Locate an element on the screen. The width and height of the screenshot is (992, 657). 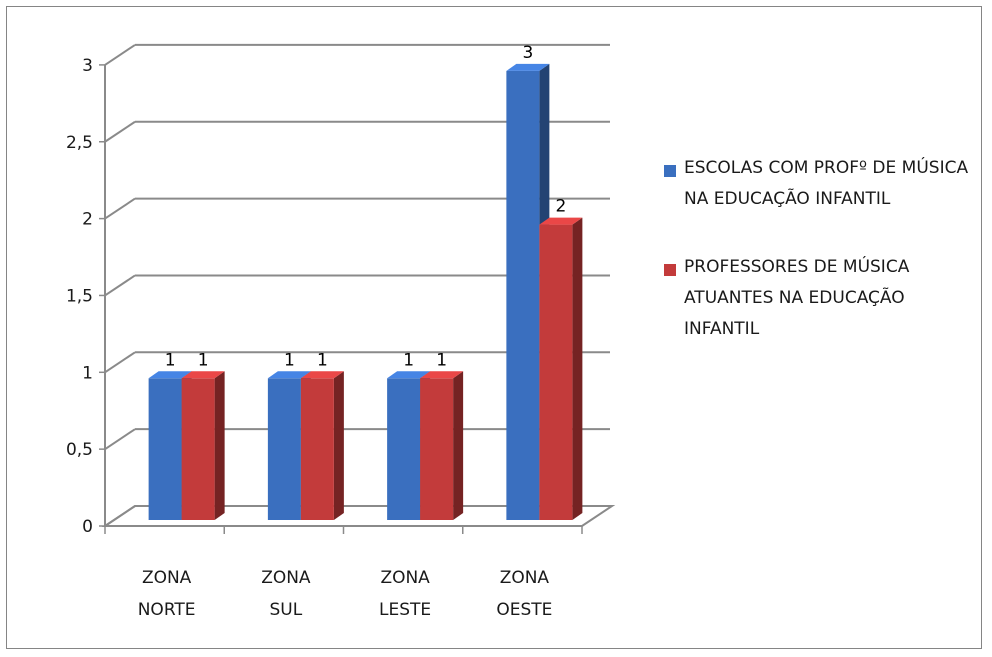
data-label: 3 is located at coordinates (527, 53).